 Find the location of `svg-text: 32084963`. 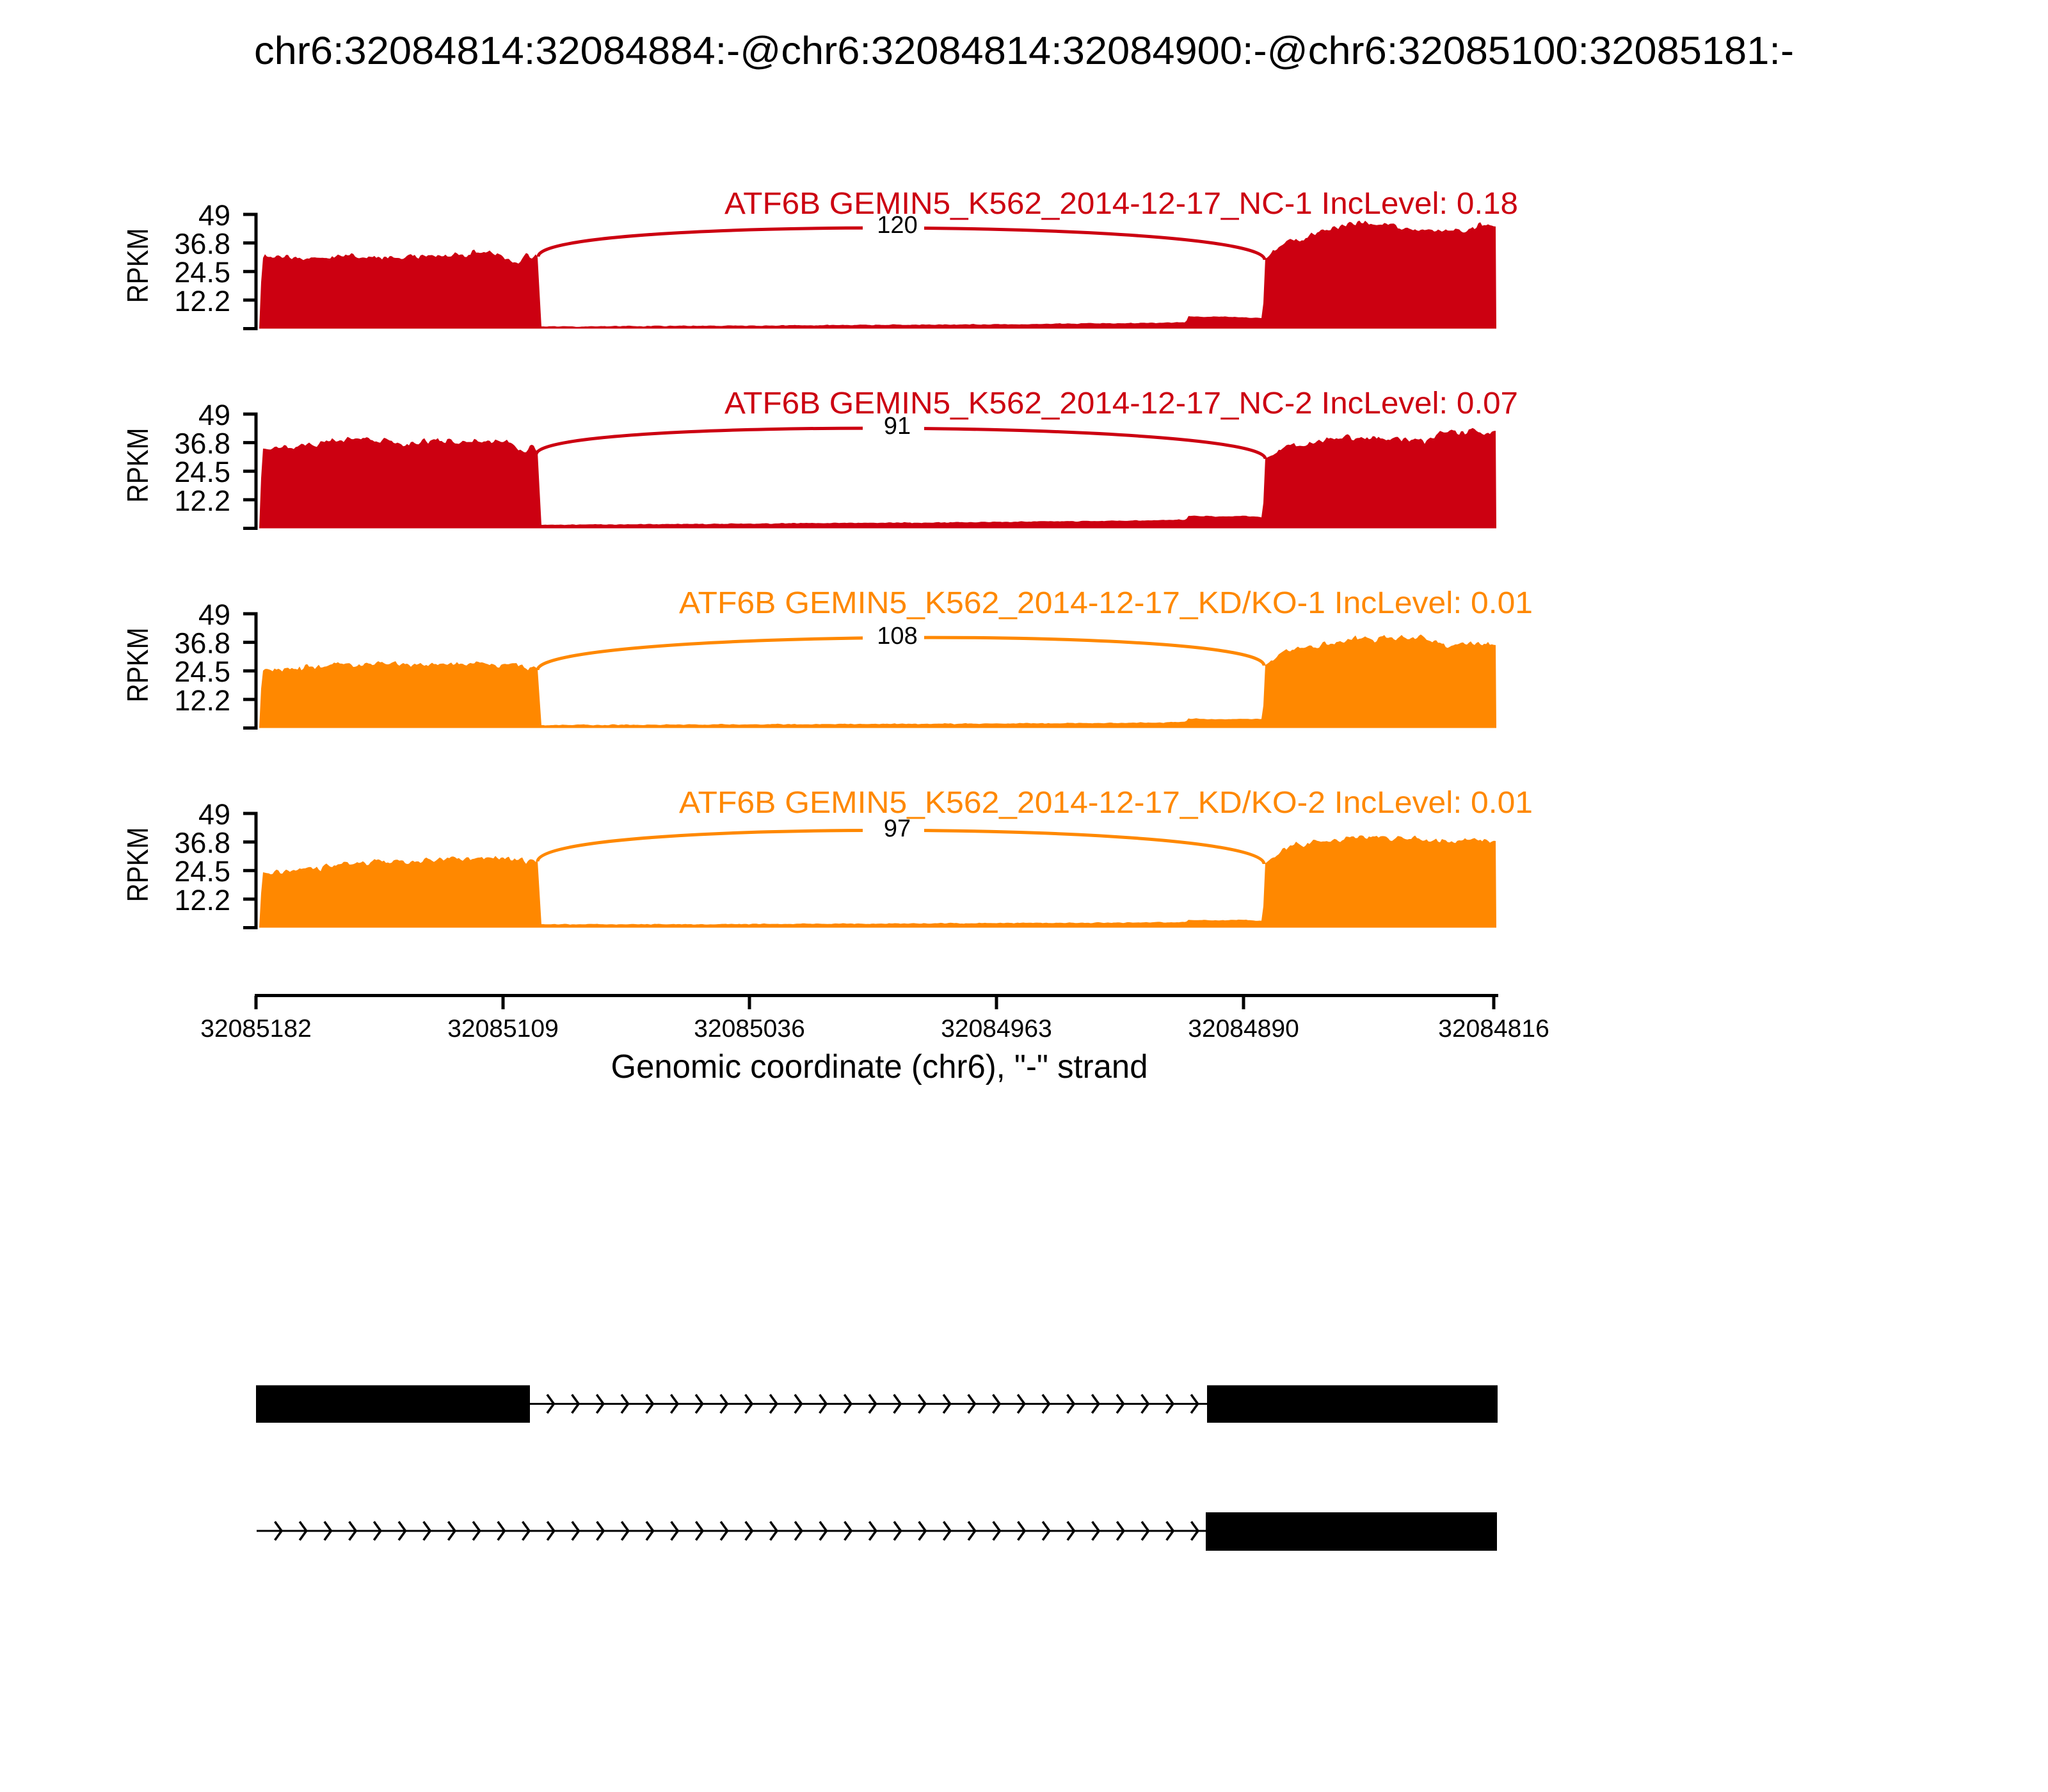

svg-text: 32084963 is located at coordinates (996, 1029).